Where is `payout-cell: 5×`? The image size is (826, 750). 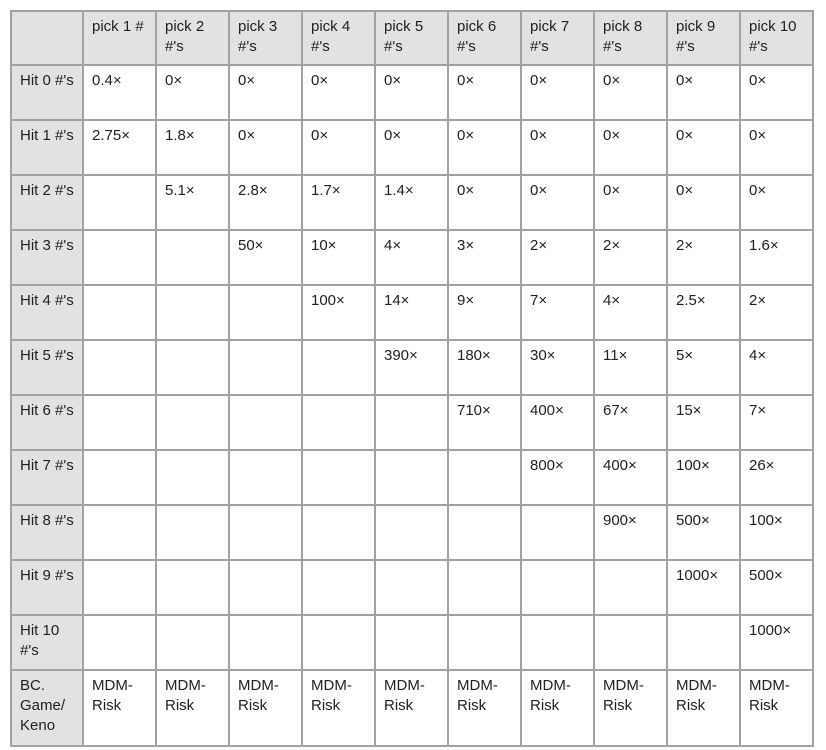 payout-cell: 5× is located at coordinates (703, 367).